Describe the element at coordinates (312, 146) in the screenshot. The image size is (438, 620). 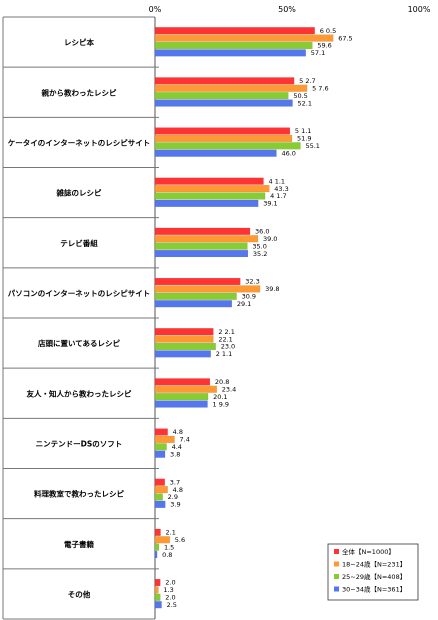
I see `data-label: 55.1` at that location.